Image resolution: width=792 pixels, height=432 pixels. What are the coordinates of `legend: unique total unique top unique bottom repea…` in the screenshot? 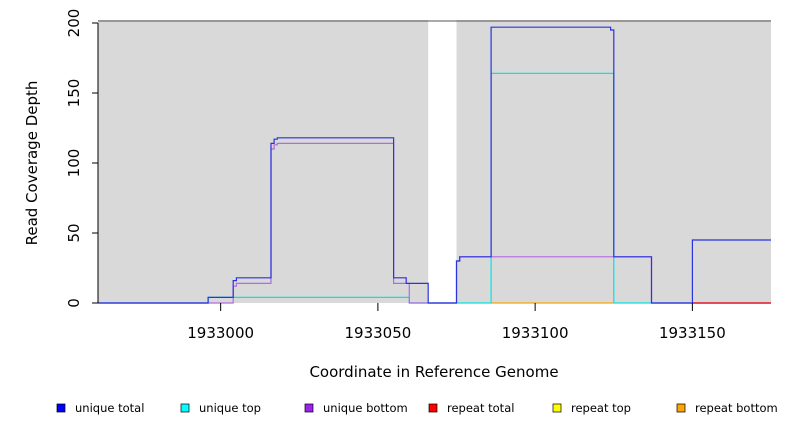 It's located at (417, 408).